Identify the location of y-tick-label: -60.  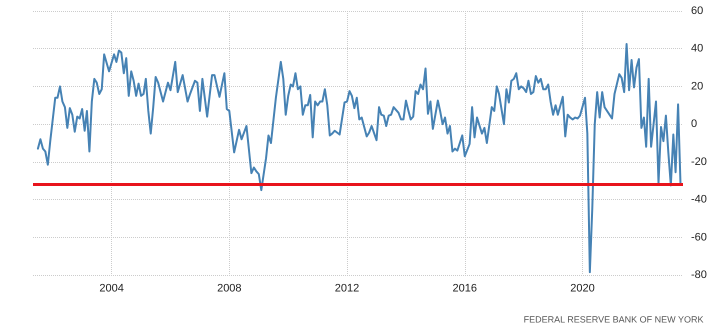
(699, 237).